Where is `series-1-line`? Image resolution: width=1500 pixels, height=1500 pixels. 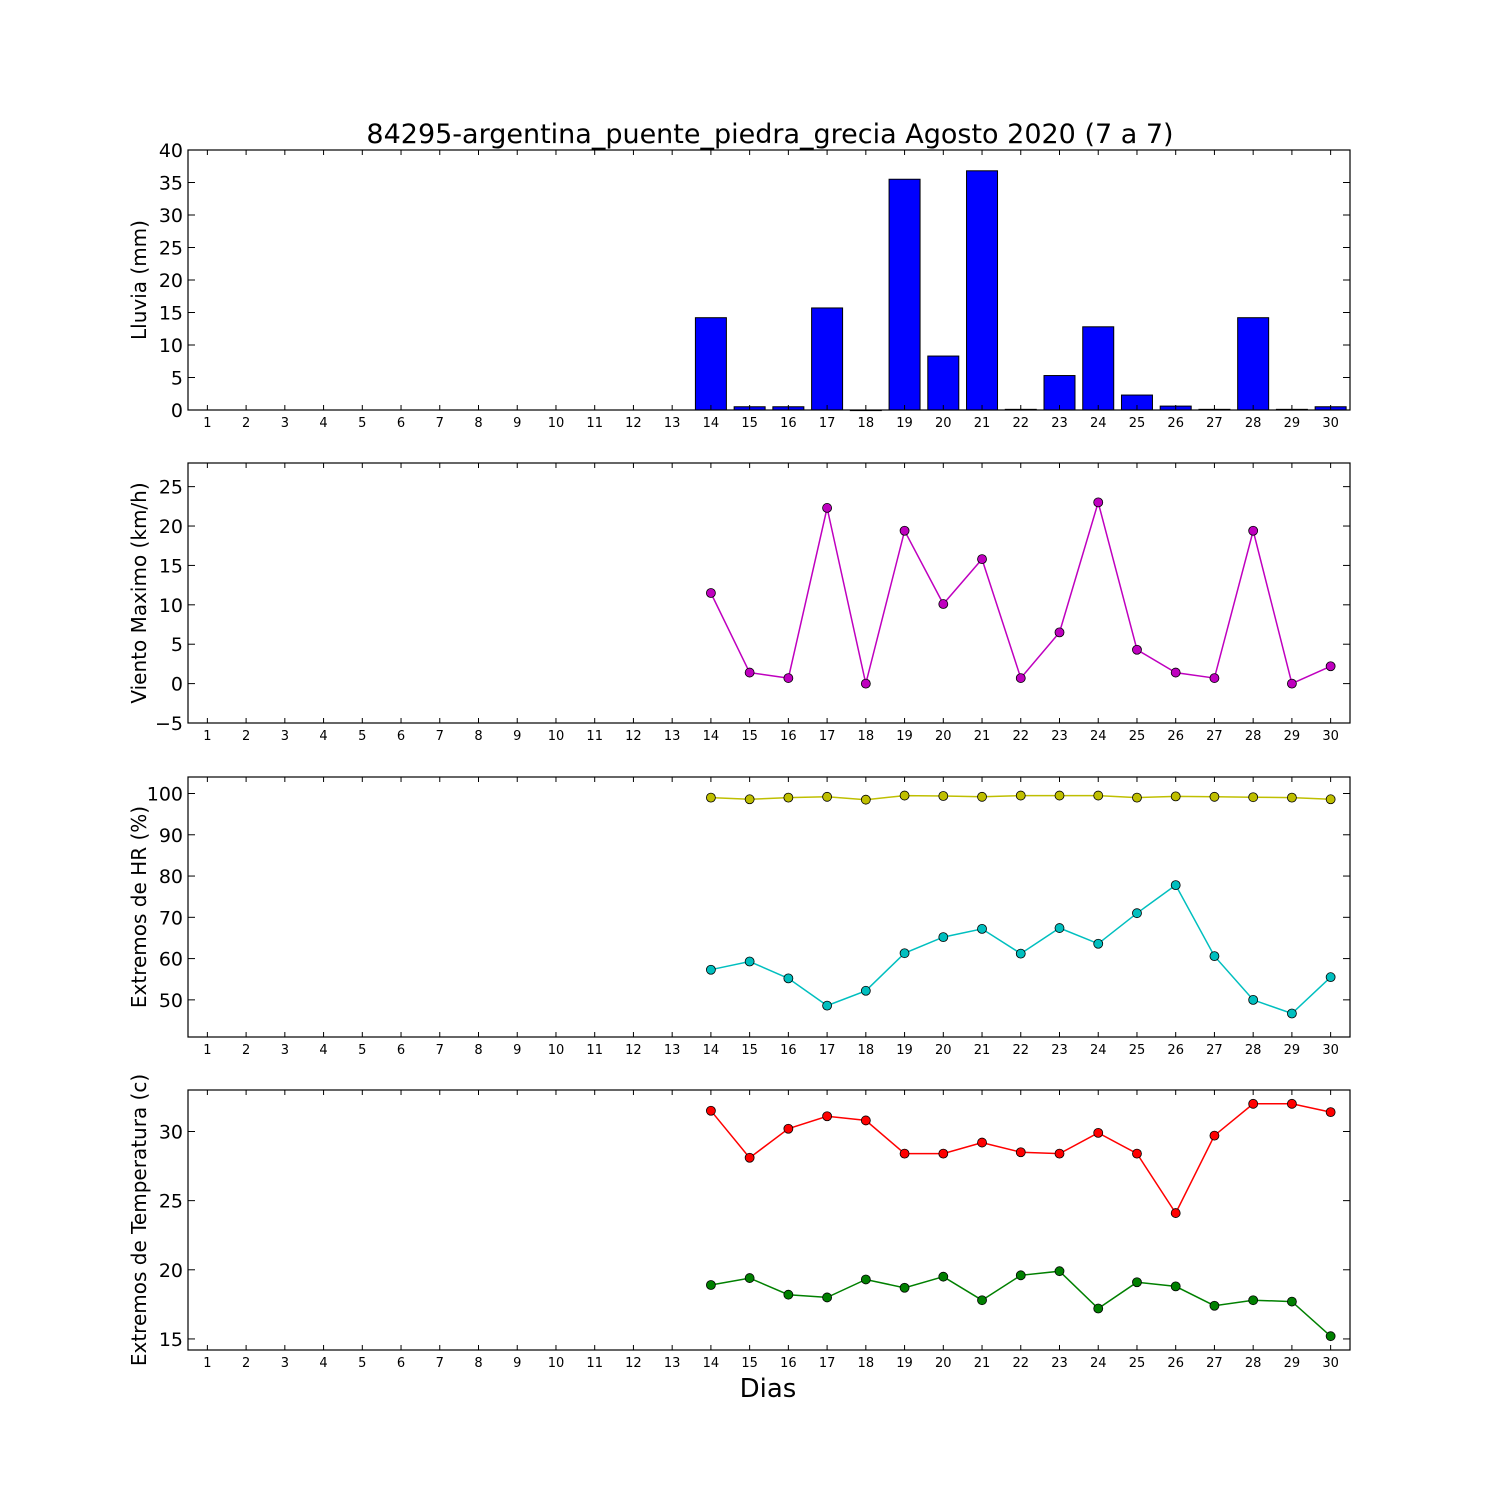 series-1-line is located at coordinates (1020, 592).